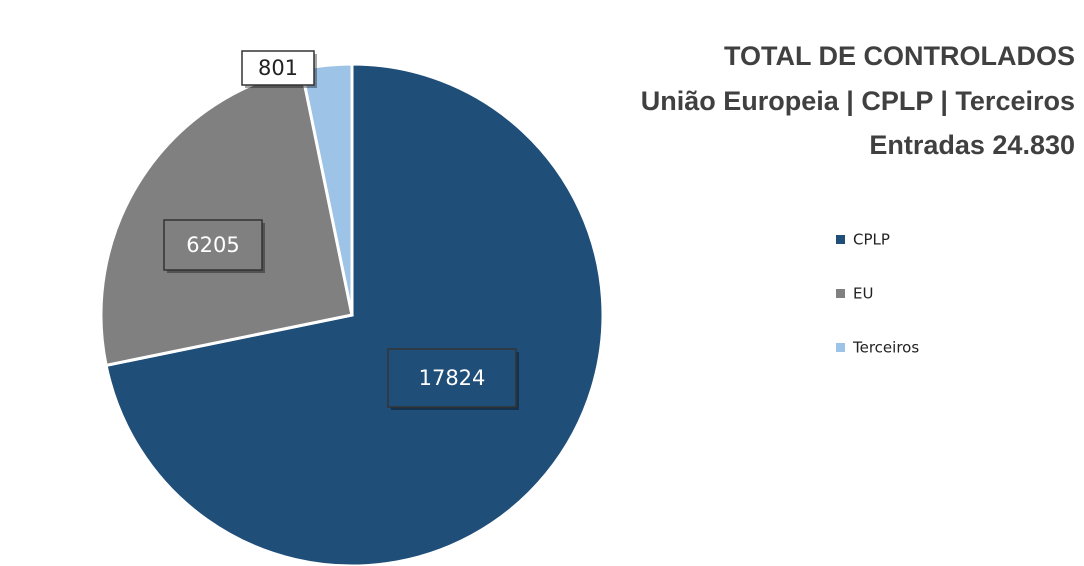  What do you see at coordinates (863, 294) in the screenshot?
I see `legend-label: EU` at bounding box center [863, 294].